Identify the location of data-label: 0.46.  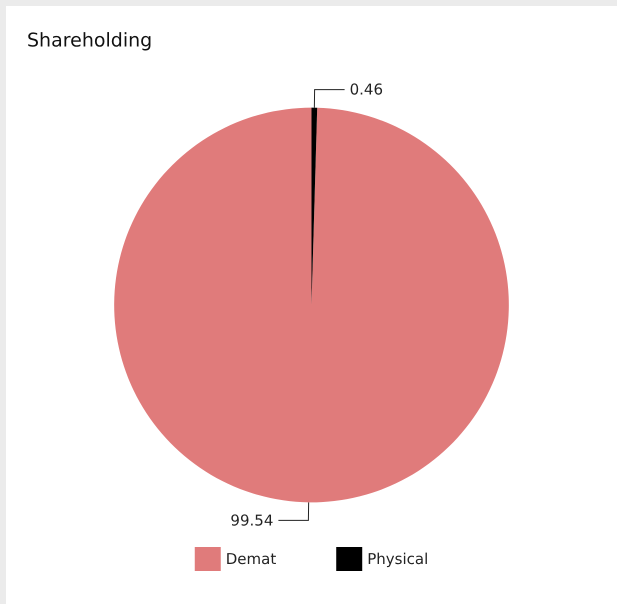
(367, 89).